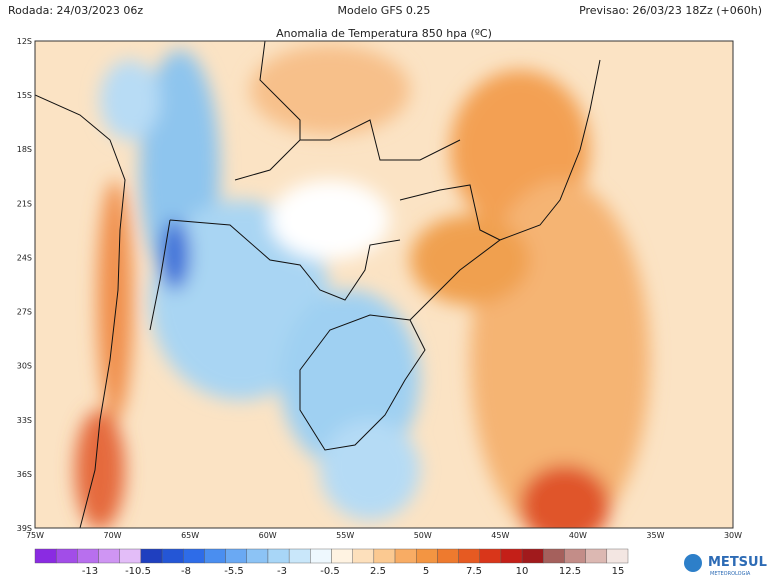 Image resolution: width=768 pixels, height=581 pixels. Describe the element at coordinates (384, 33) in the screenshot. I see `map-title: Anomalia de Temperatura 850 hpa (ºC)` at that location.